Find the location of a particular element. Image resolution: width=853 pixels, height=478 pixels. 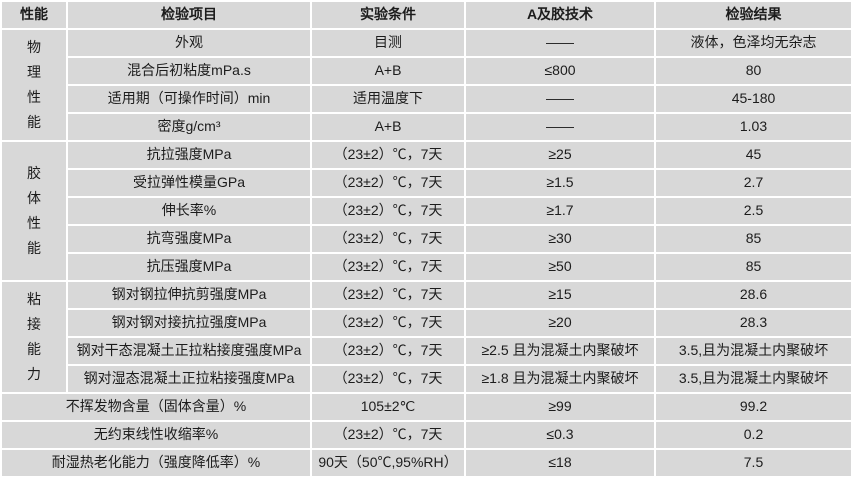

result-cell: 2.5 is located at coordinates (753, 211).